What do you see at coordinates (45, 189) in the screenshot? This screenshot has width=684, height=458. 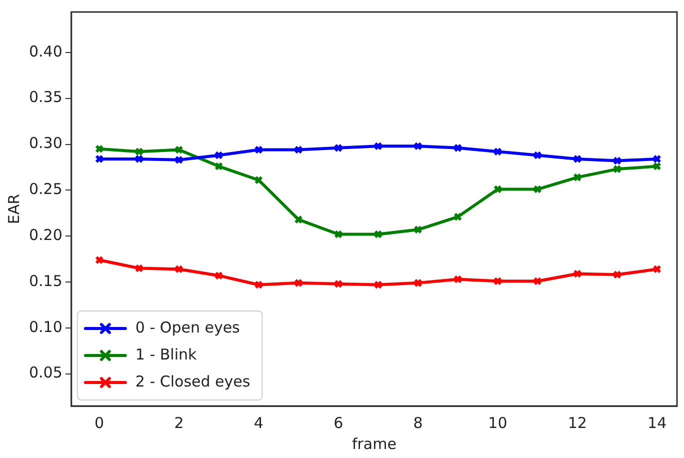 I see `y-tick-label: 0.25` at bounding box center [45, 189].